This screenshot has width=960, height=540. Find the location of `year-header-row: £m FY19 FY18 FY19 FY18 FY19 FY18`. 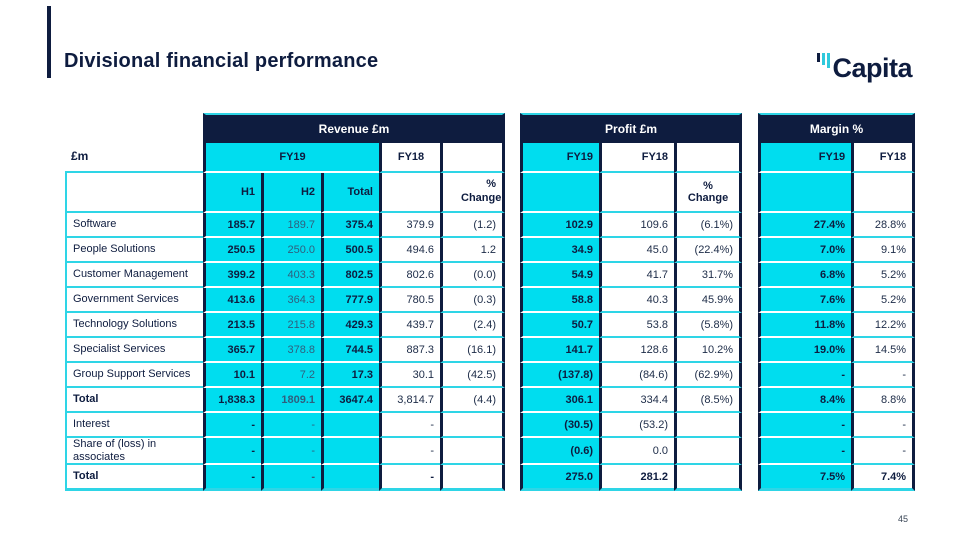

year-header-row: £m FY19 FY18 FY19 FY18 FY19 FY18 is located at coordinates (490, 158).